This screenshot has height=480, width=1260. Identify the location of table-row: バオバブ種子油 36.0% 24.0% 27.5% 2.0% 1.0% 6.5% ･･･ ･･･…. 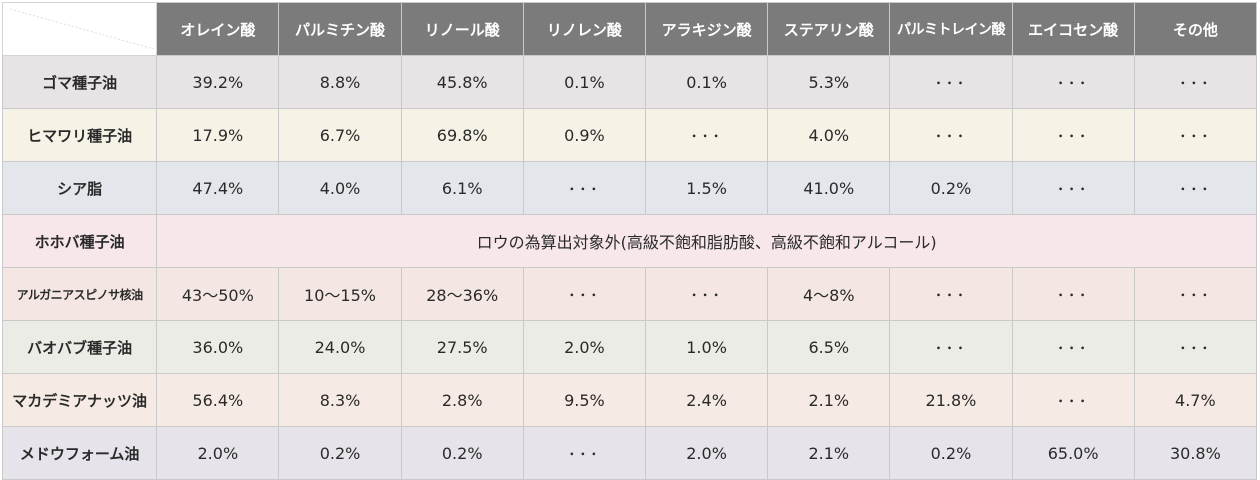
(629, 347).